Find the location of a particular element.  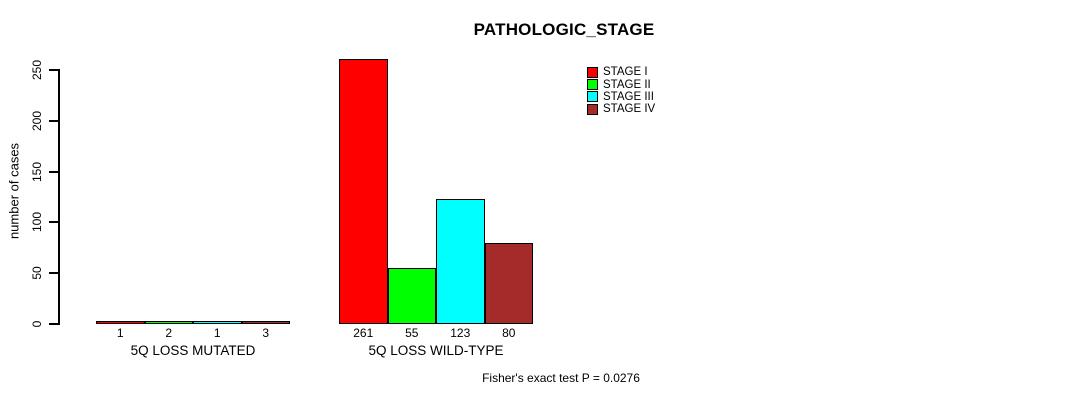

bar-value-label: 3 is located at coordinates (266, 333).